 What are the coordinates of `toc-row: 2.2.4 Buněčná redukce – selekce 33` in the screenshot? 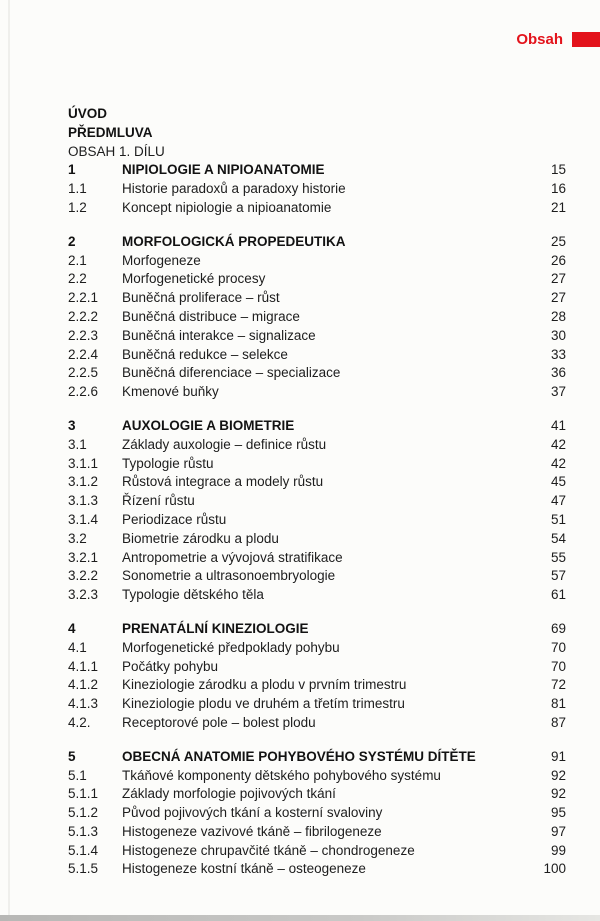 It's located at (317, 355).